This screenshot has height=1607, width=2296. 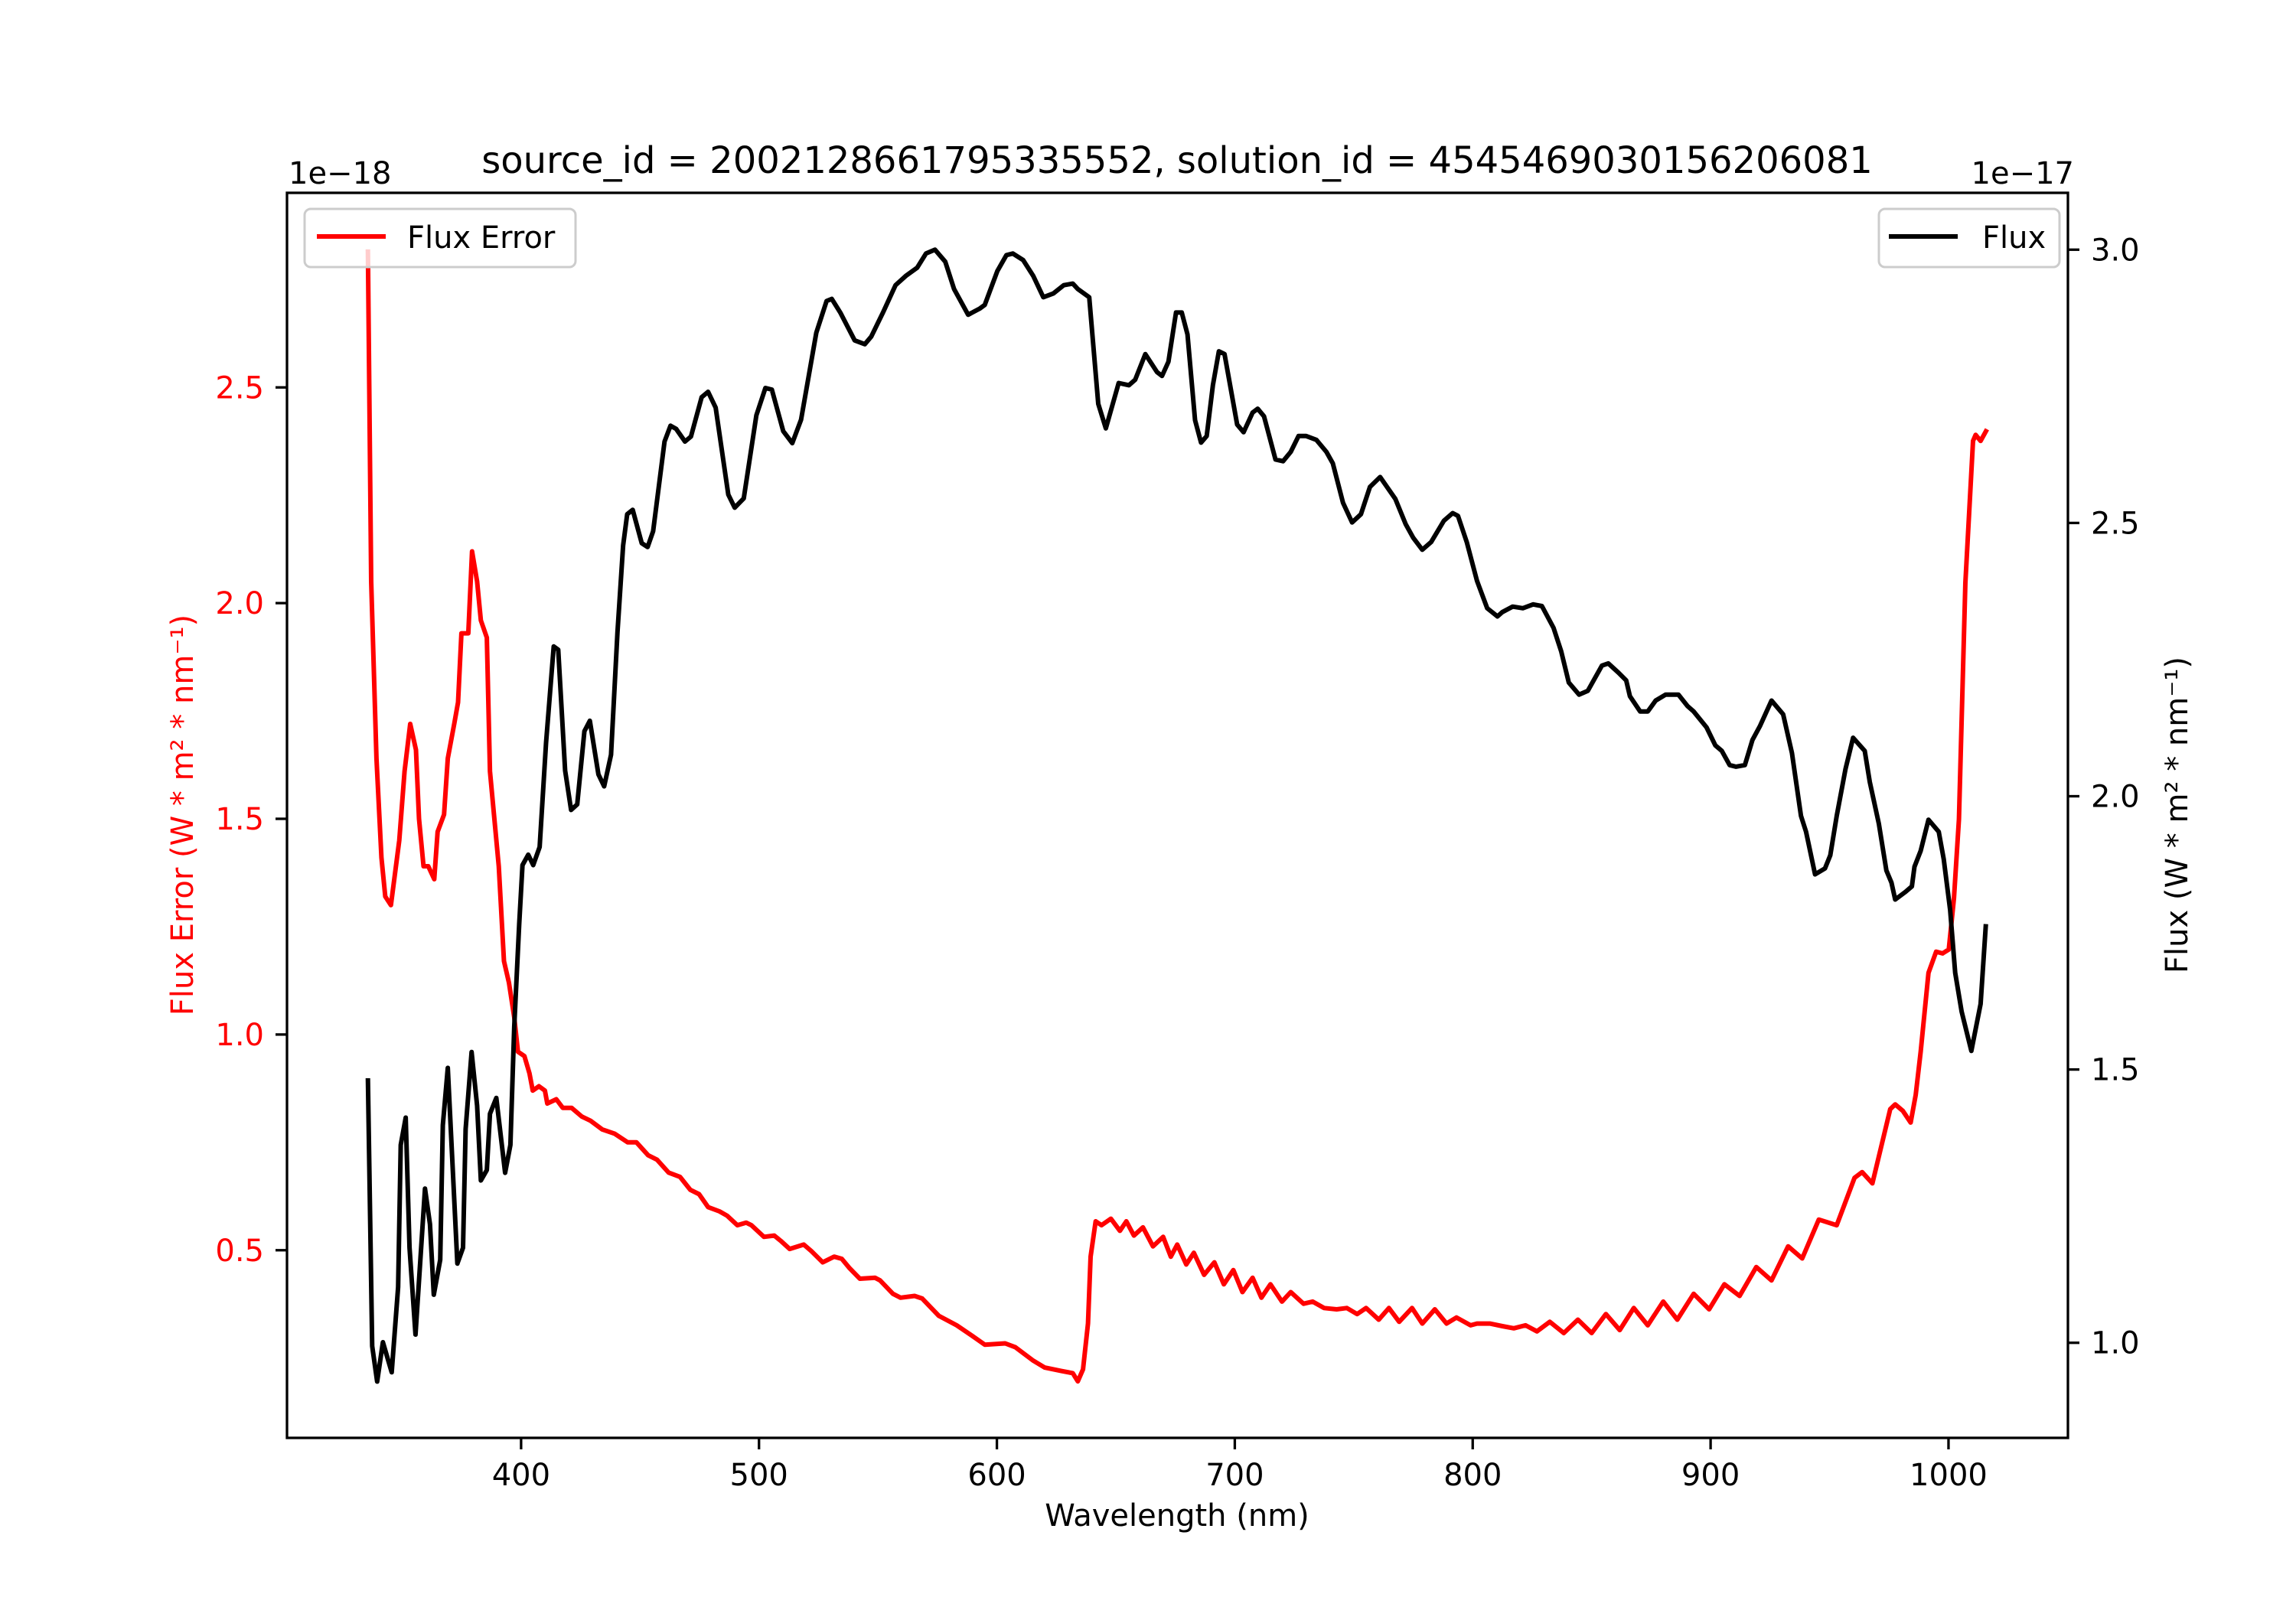 I want to click on x-tick-label: 800, so click(x=1472, y=1476).